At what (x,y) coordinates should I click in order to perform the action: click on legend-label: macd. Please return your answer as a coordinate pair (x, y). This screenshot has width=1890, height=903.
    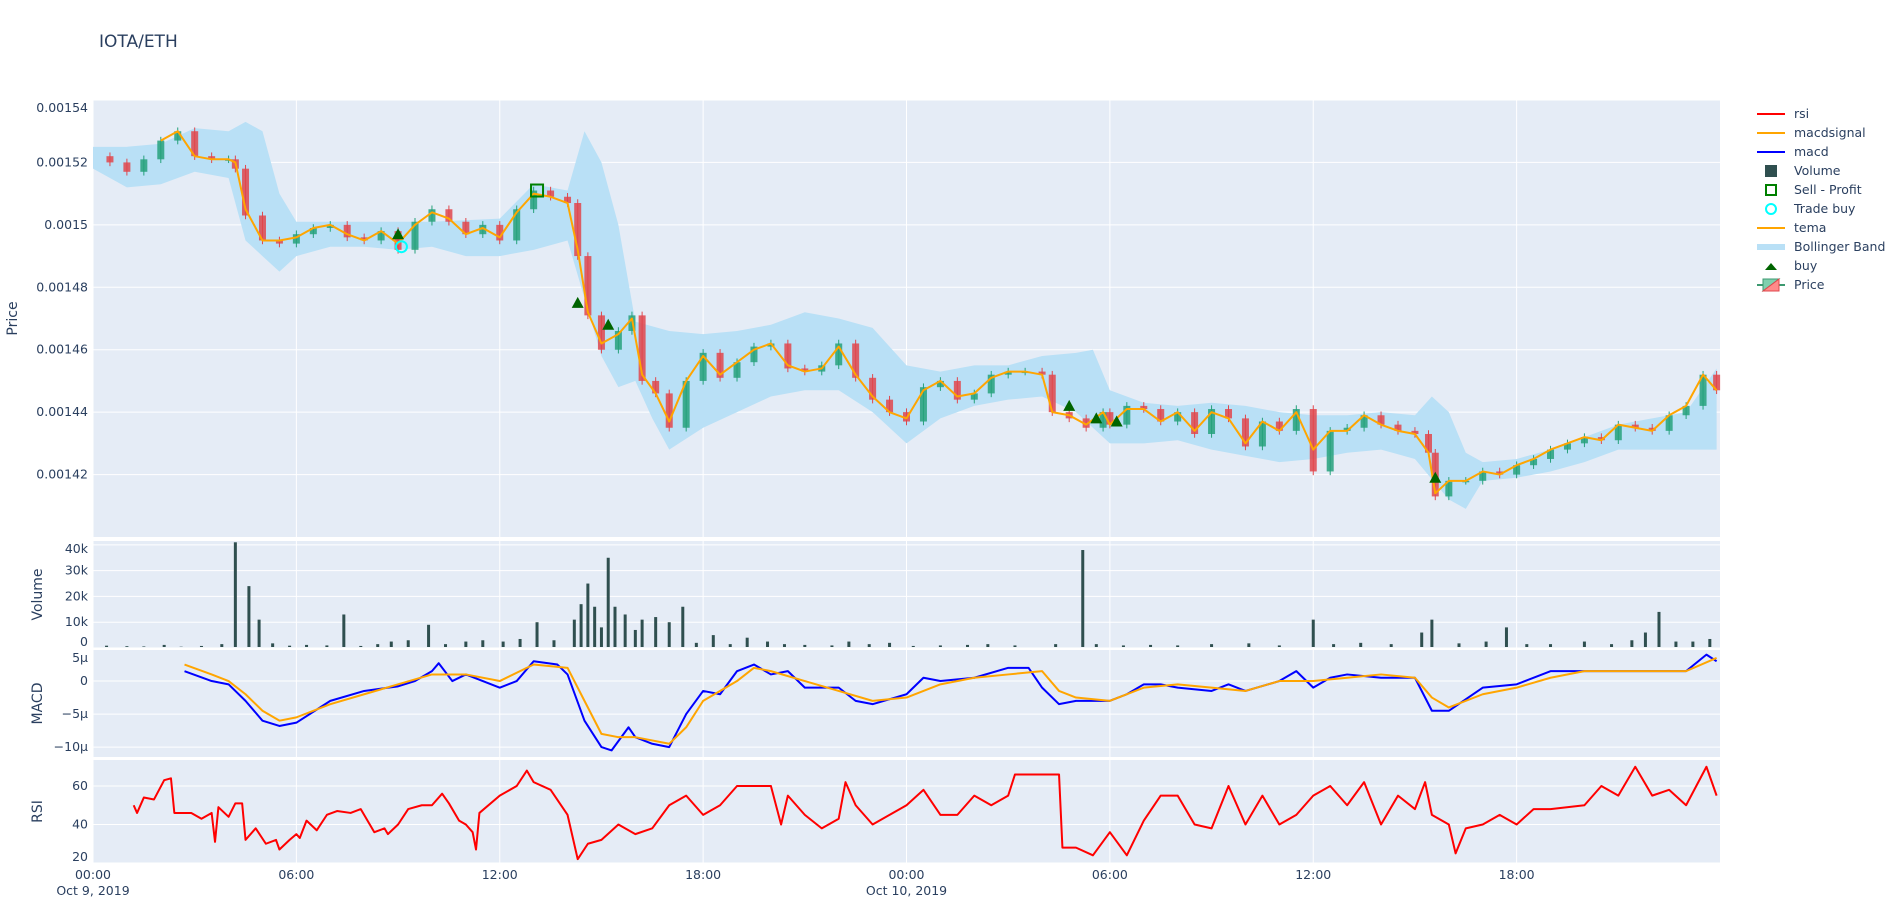
    Looking at the image, I should click on (1811, 151).